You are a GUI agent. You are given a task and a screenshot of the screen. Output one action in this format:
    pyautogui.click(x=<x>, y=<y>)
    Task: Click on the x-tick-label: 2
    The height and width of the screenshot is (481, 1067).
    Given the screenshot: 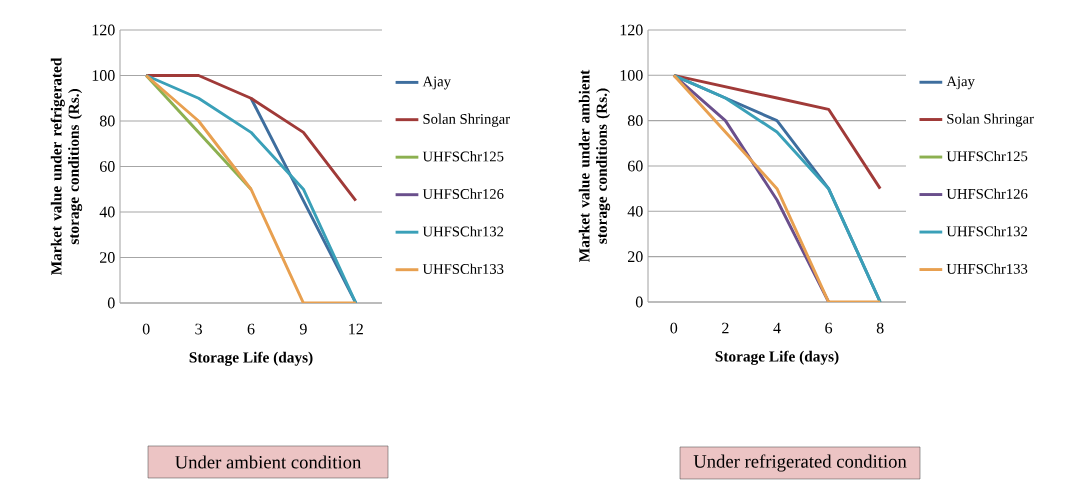 What is the action you would take?
    pyautogui.click(x=725, y=328)
    